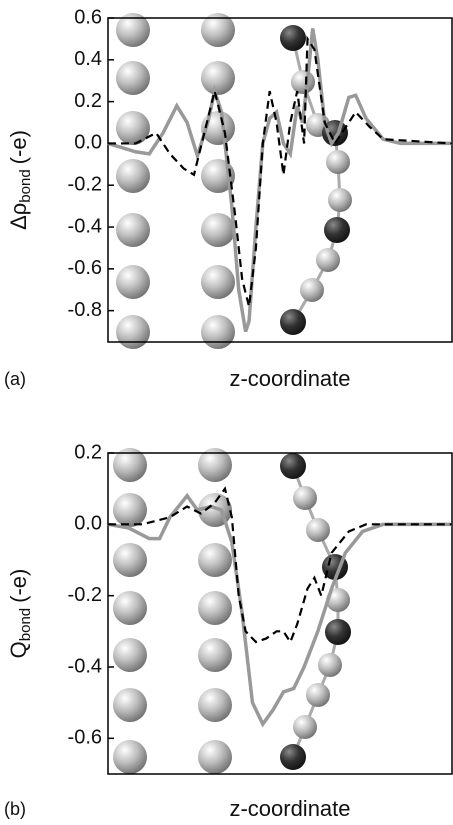  Describe the element at coordinates (15, 809) in the screenshot. I see `panel-label: (b)` at that location.